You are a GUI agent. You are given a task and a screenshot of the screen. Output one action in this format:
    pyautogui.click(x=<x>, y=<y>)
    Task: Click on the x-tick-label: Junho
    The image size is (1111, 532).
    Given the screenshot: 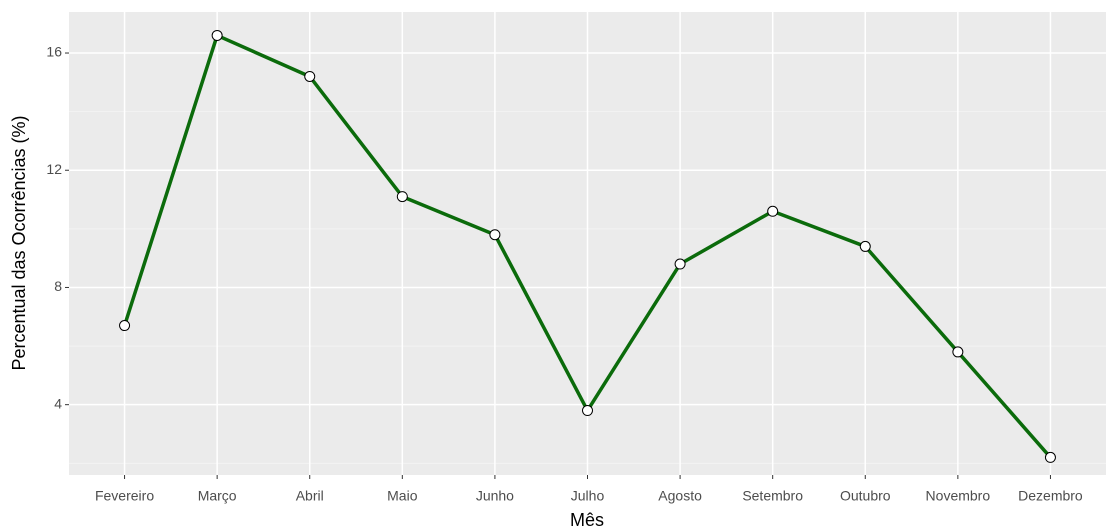 What is the action you would take?
    pyautogui.click(x=495, y=496)
    